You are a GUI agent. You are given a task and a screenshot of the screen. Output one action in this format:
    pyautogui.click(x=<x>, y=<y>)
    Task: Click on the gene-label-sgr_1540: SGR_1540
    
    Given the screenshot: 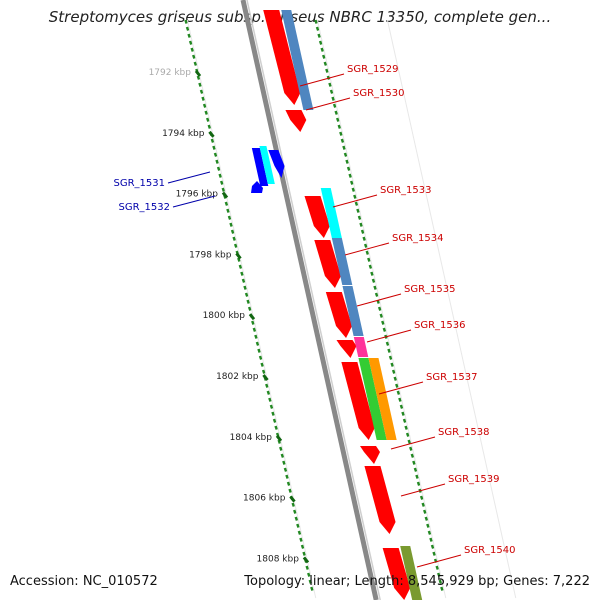 What is the action you would take?
    pyautogui.click(x=490, y=550)
    